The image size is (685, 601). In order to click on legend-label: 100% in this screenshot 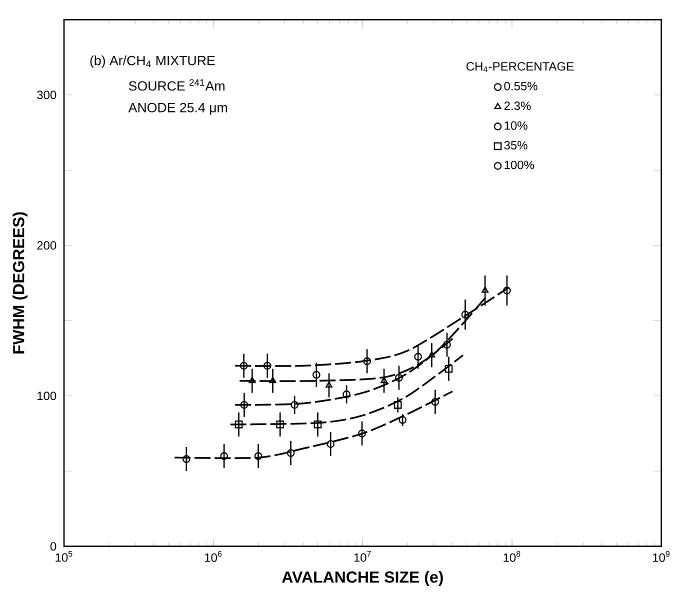, I will do `click(519, 165)`.